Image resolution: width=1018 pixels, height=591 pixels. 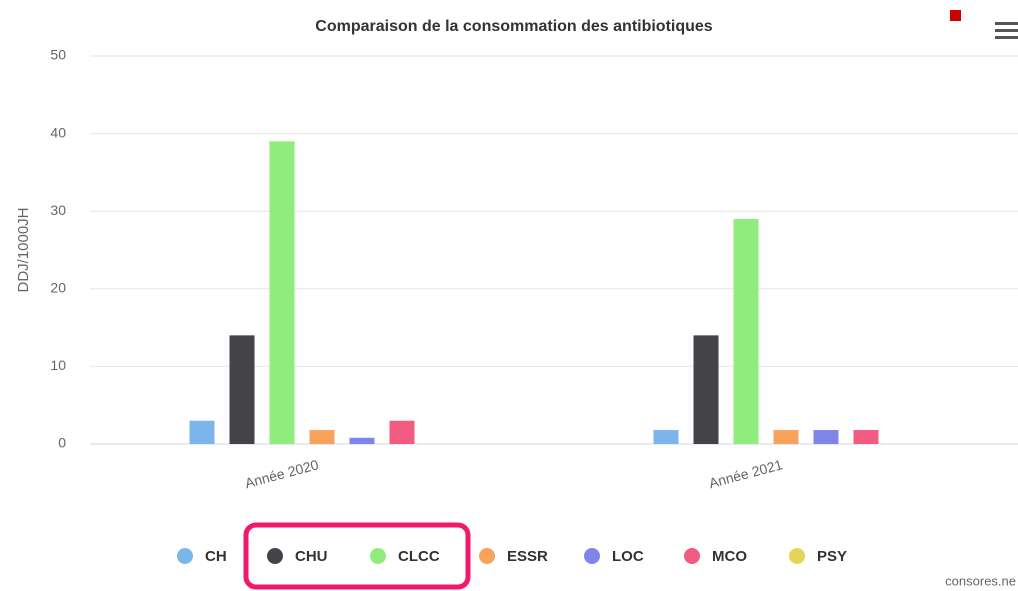 What do you see at coordinates (311, 556) in the screenshot?
I see `legend-label: CHU` at bounding box center [311, 556].